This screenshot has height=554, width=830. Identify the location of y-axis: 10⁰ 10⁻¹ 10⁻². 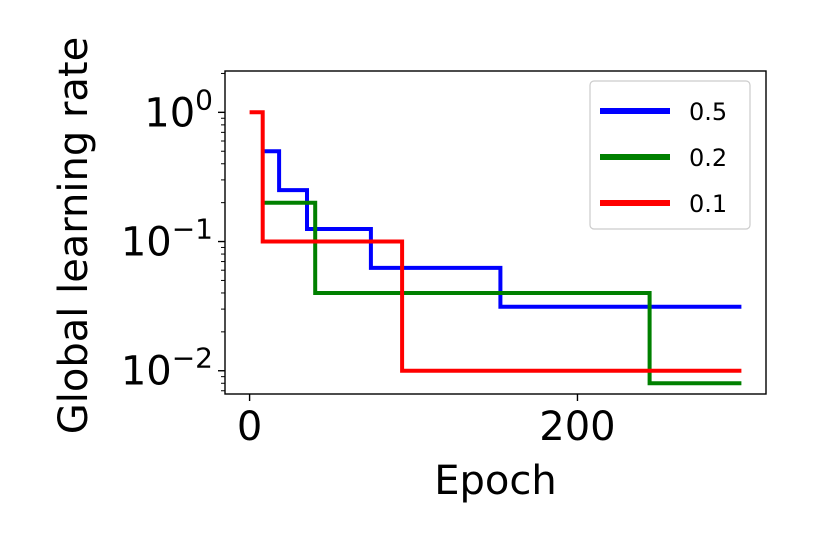
(173, 233).